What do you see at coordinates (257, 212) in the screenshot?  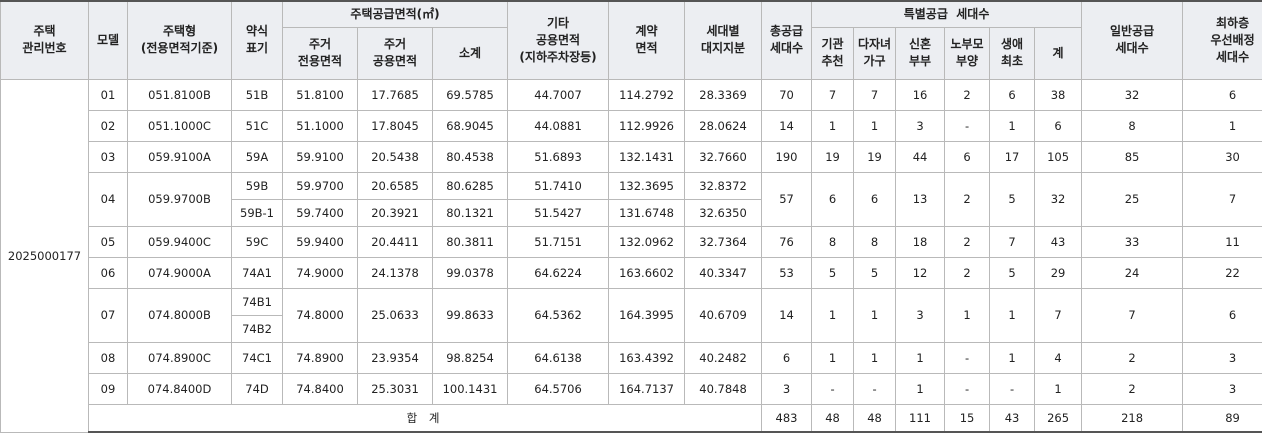 I see `cell-abbr: 59B-1` at bounding box center [257, 212].